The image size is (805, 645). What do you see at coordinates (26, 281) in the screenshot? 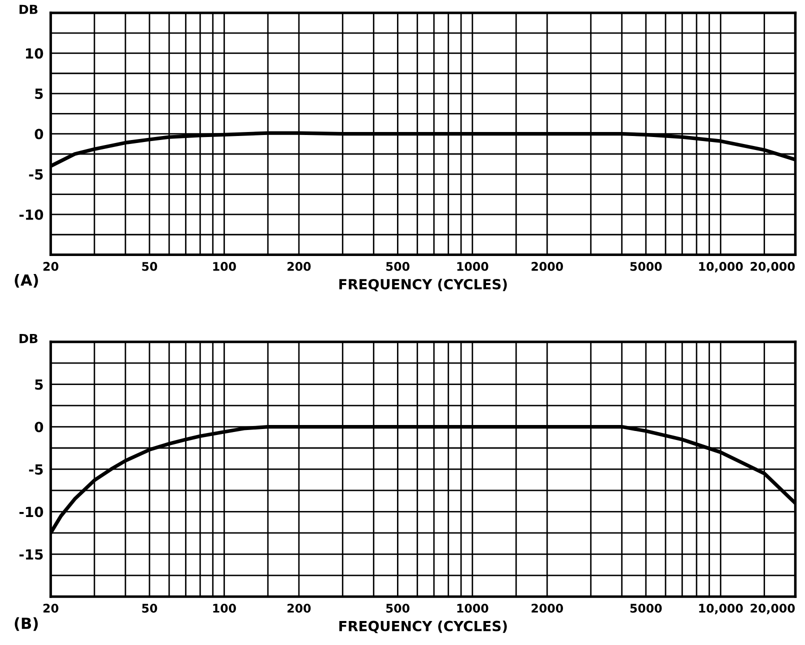
I see `text: (A)` at bounding box center [26, 281].